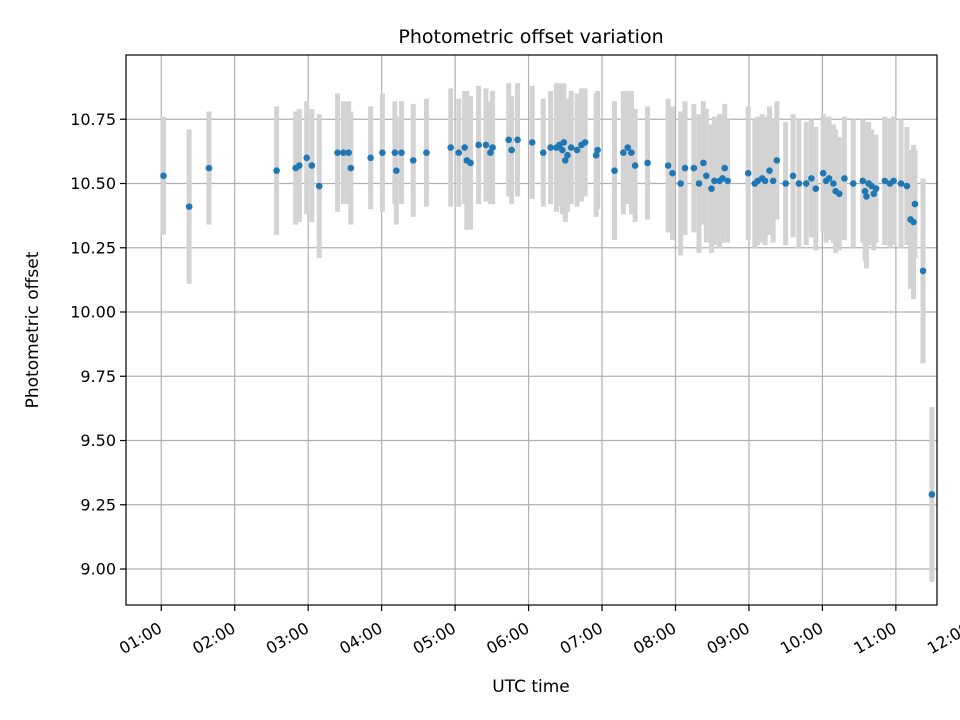 This screenshot has height=720, width=960. Describe the element at coordinates (98, 504) in the screenshot. I see `y-tick-label: 9.25` at that location.